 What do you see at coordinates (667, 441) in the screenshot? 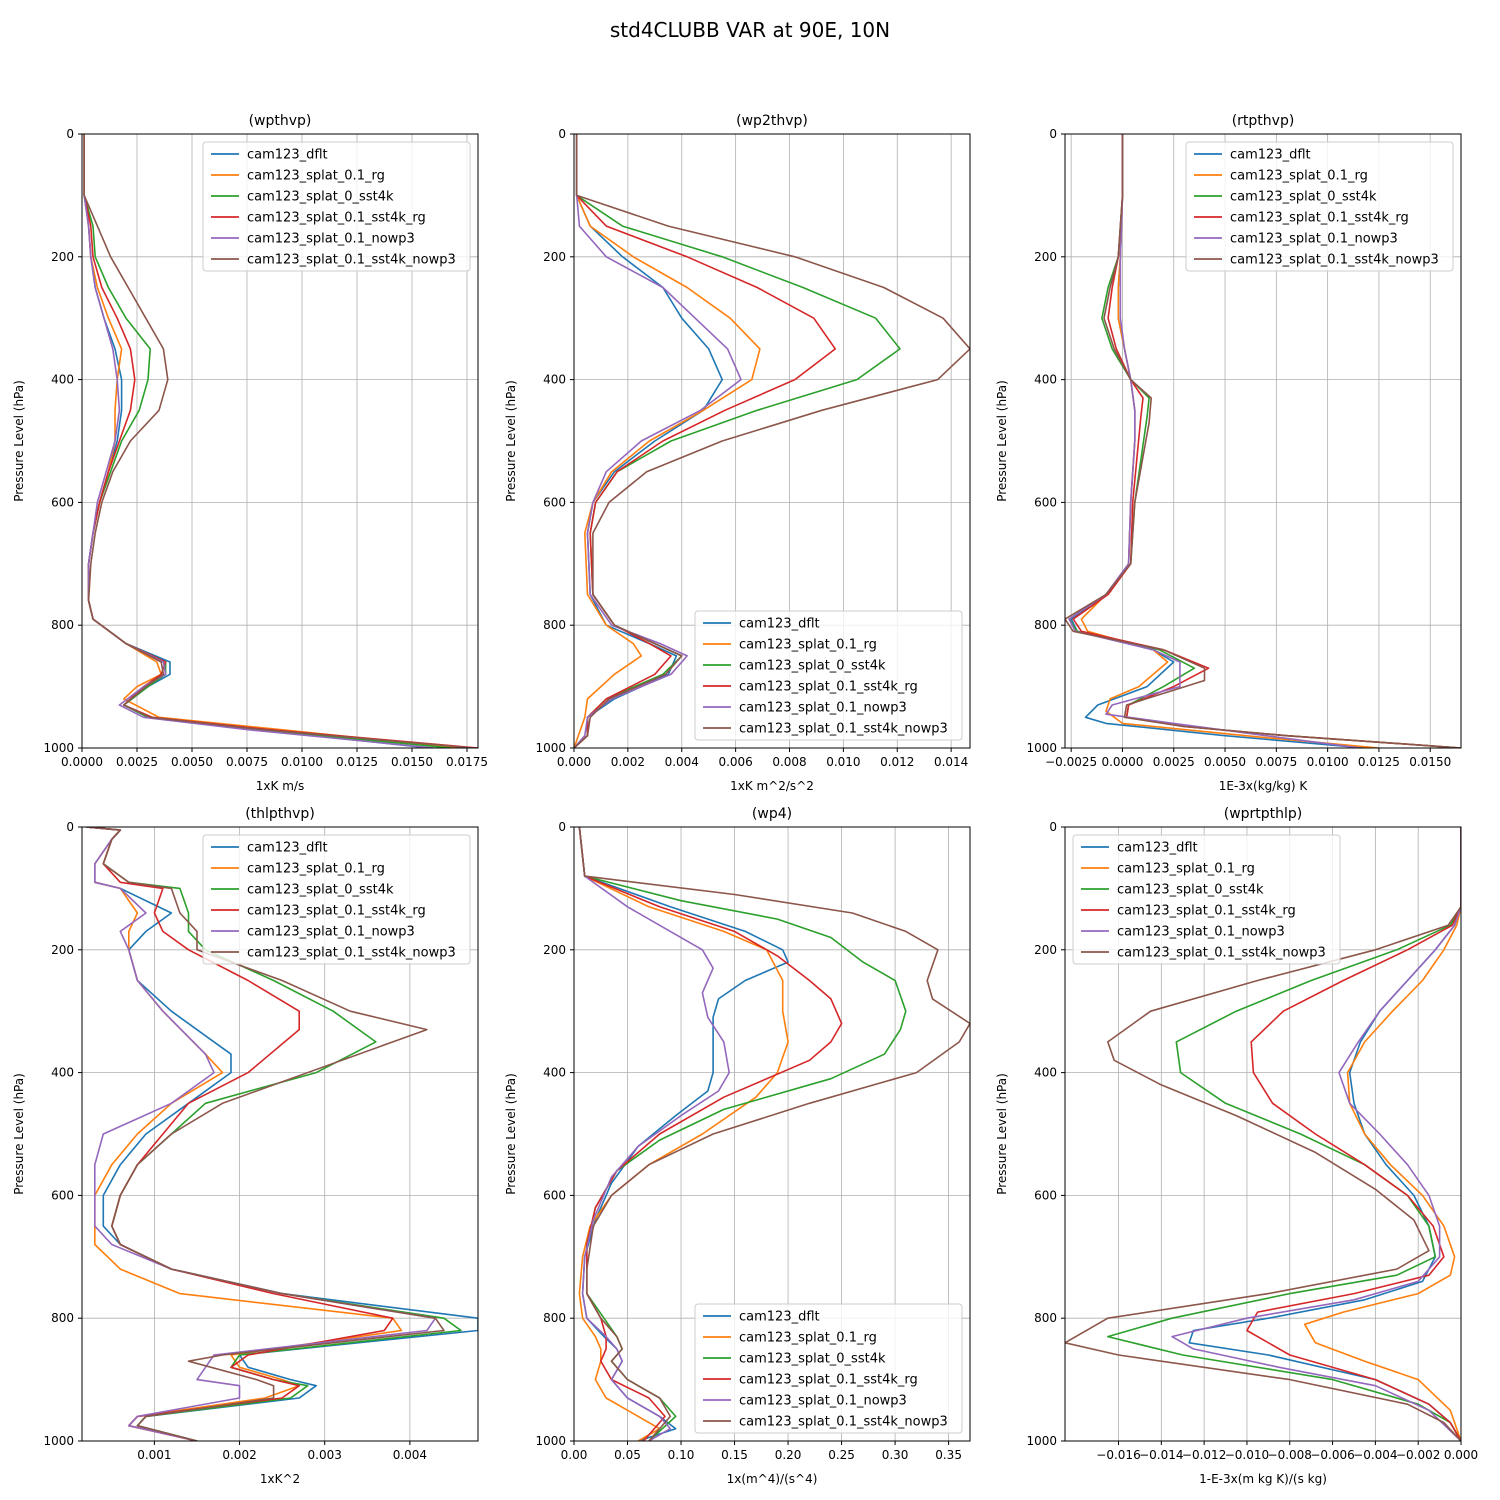
I see `series-line-cam123_splat_0.1_rg` at bounding box center [667, 441].